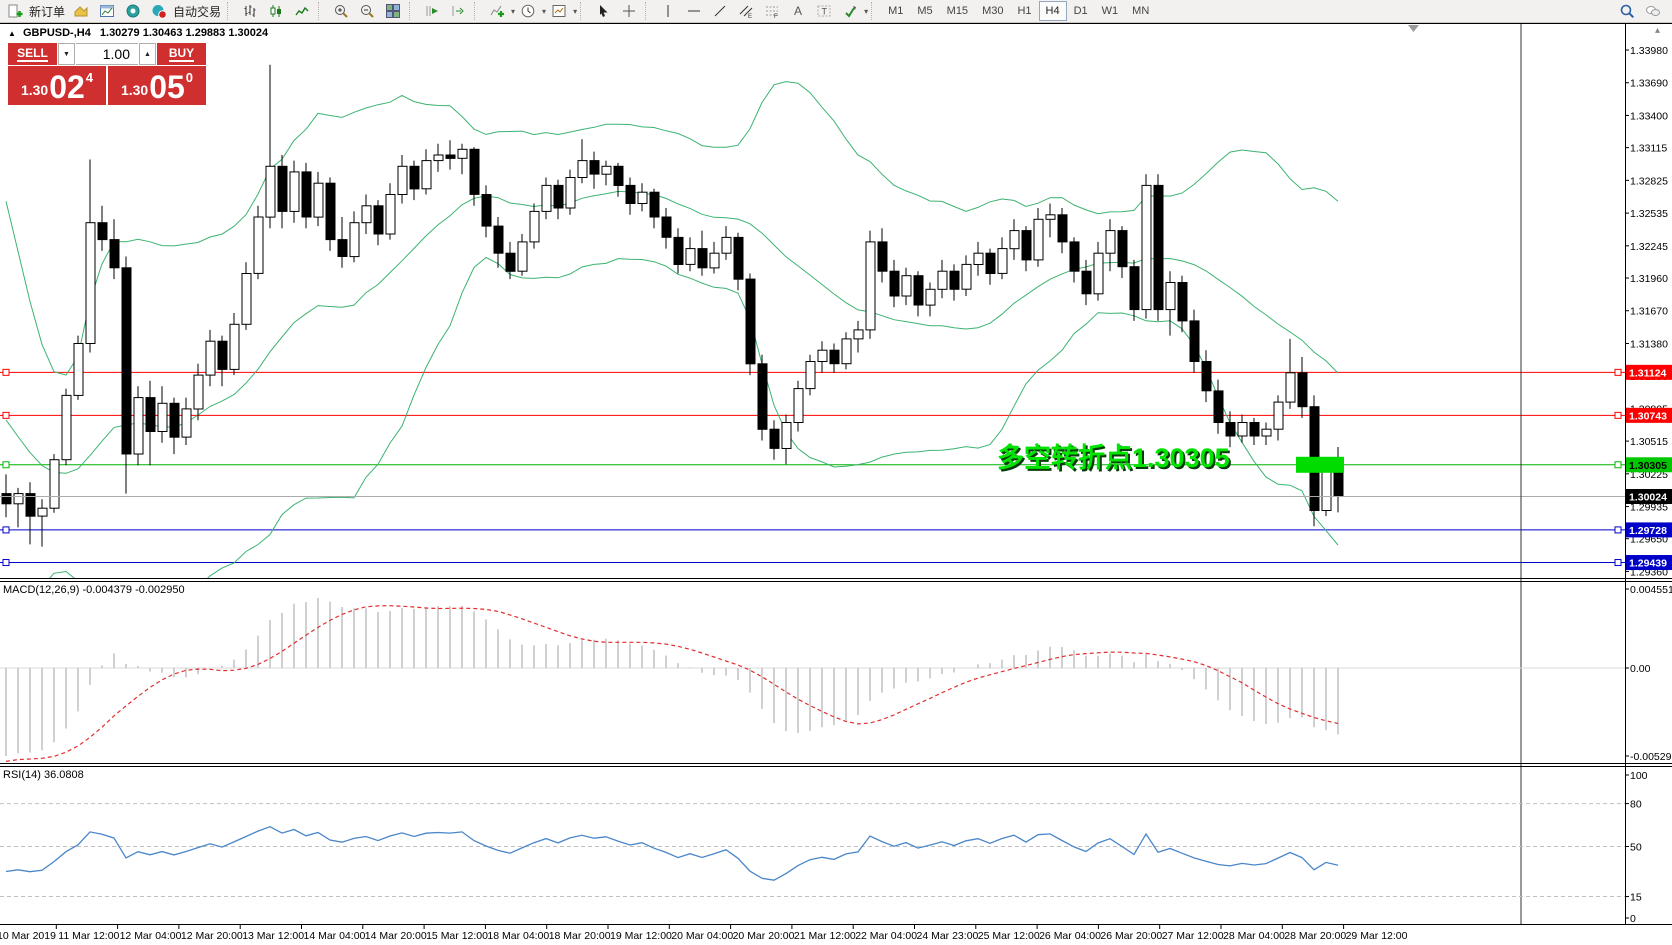 Image resolution: width=1672 pixels, height=945 pixels. Describe the element at coordinates (866, 11) in the screenshot. I see `arrows-icon-dropdown: ▾` at that location.